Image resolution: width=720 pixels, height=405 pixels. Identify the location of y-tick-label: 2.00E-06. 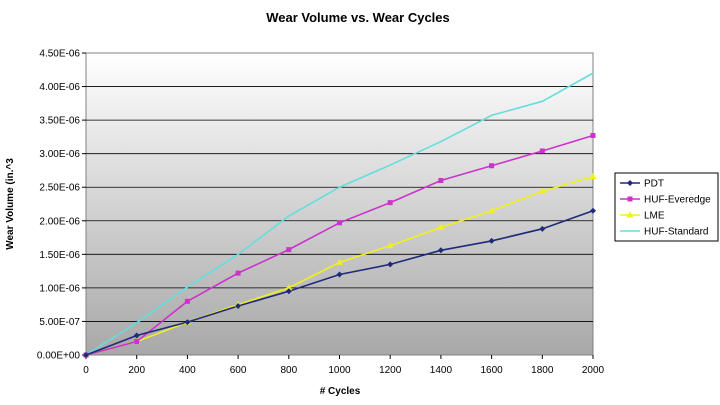
(59, 221).